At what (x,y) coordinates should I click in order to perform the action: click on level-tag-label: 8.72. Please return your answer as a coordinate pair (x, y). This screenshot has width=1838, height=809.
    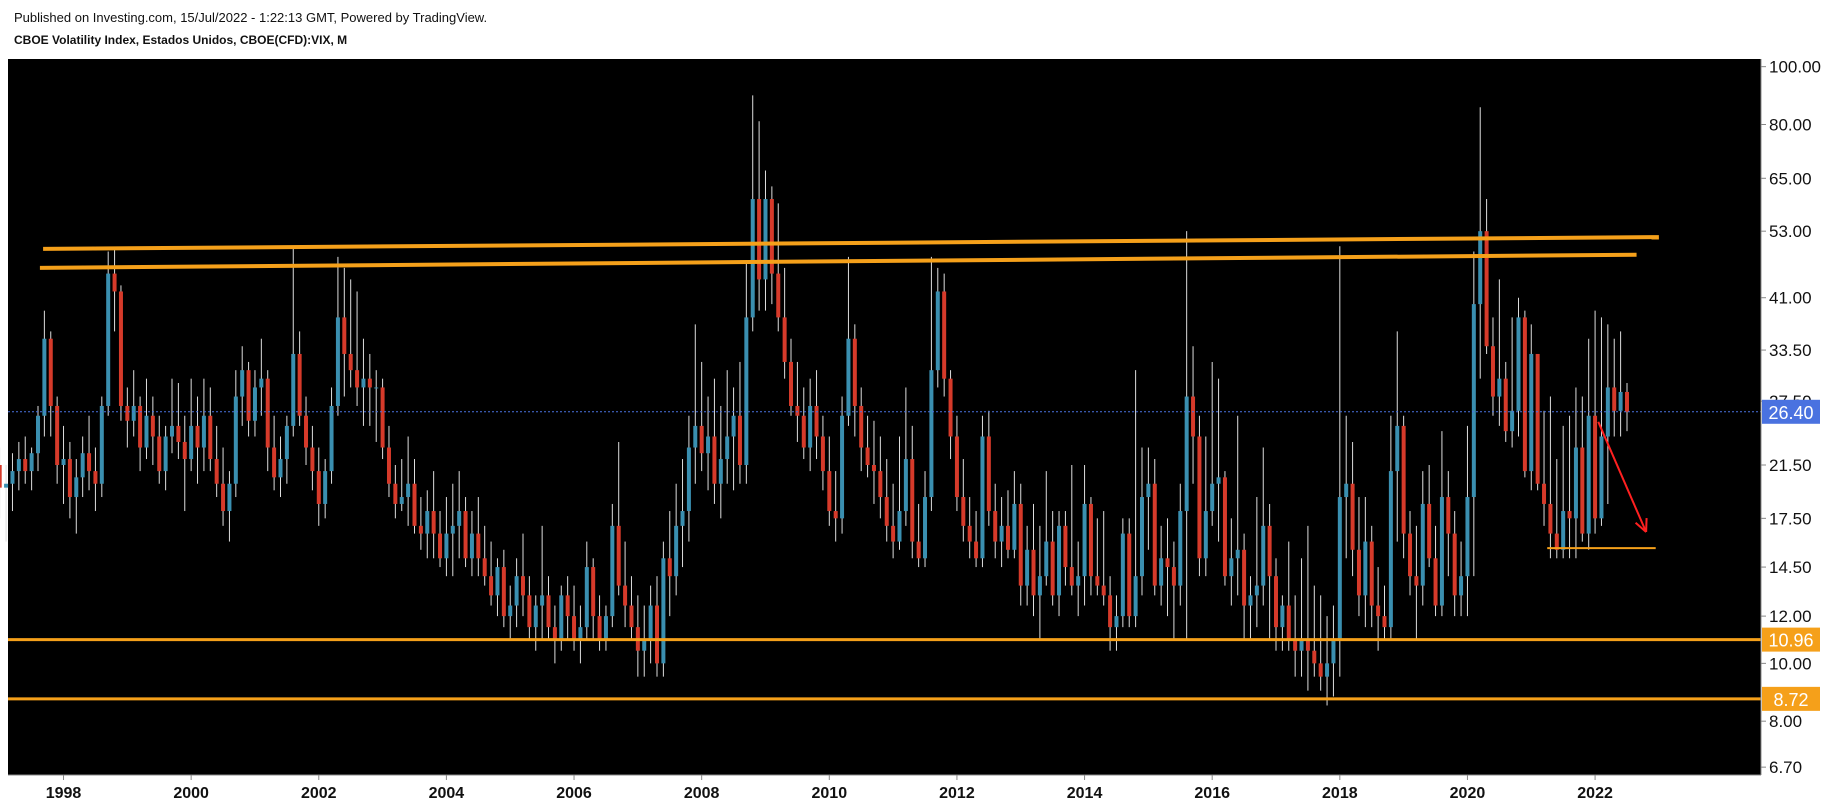
    Looking at the image, I should click on (1790, 700).